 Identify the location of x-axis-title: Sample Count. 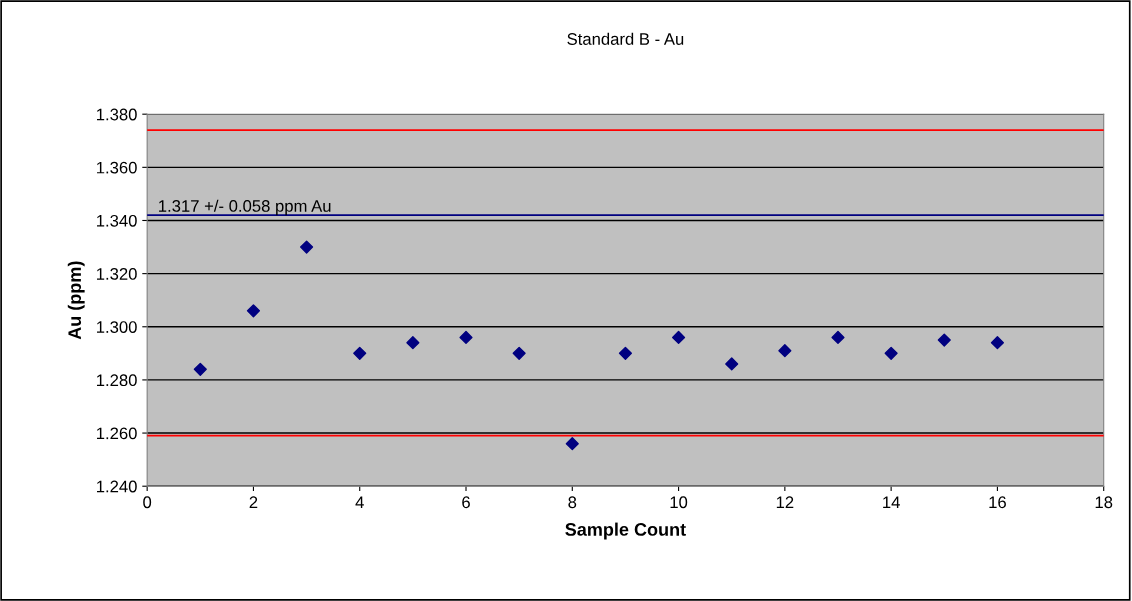
(625, 531).